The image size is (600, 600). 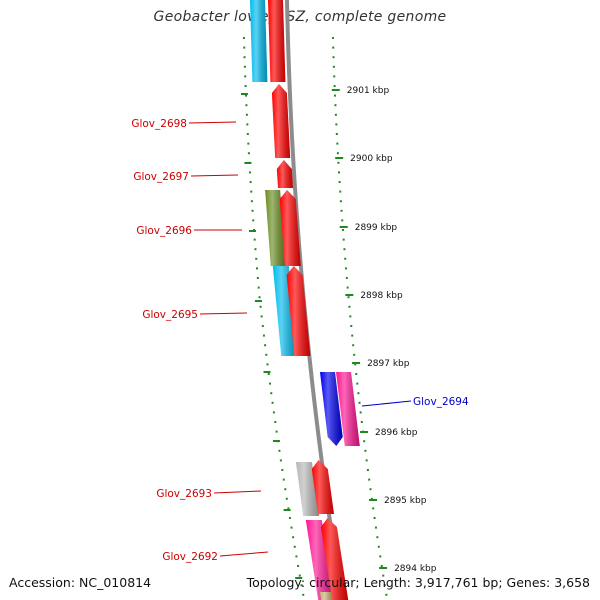 I want to click on feature-tan-bottom, so click(x=326, y=596).